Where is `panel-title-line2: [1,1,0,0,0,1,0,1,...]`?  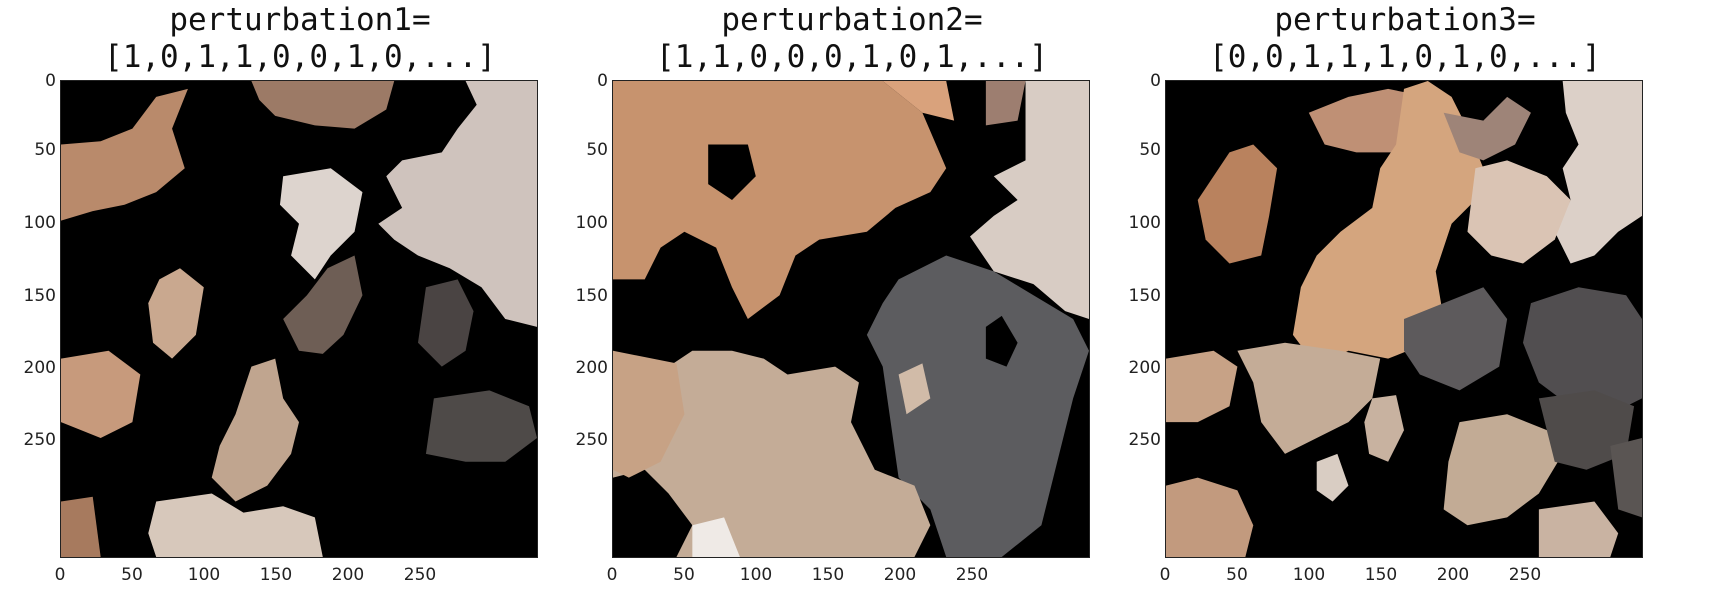
panel-title-line2: [1,1,0,0,0,1,0,1,...] is located at coordinates (852, 57).